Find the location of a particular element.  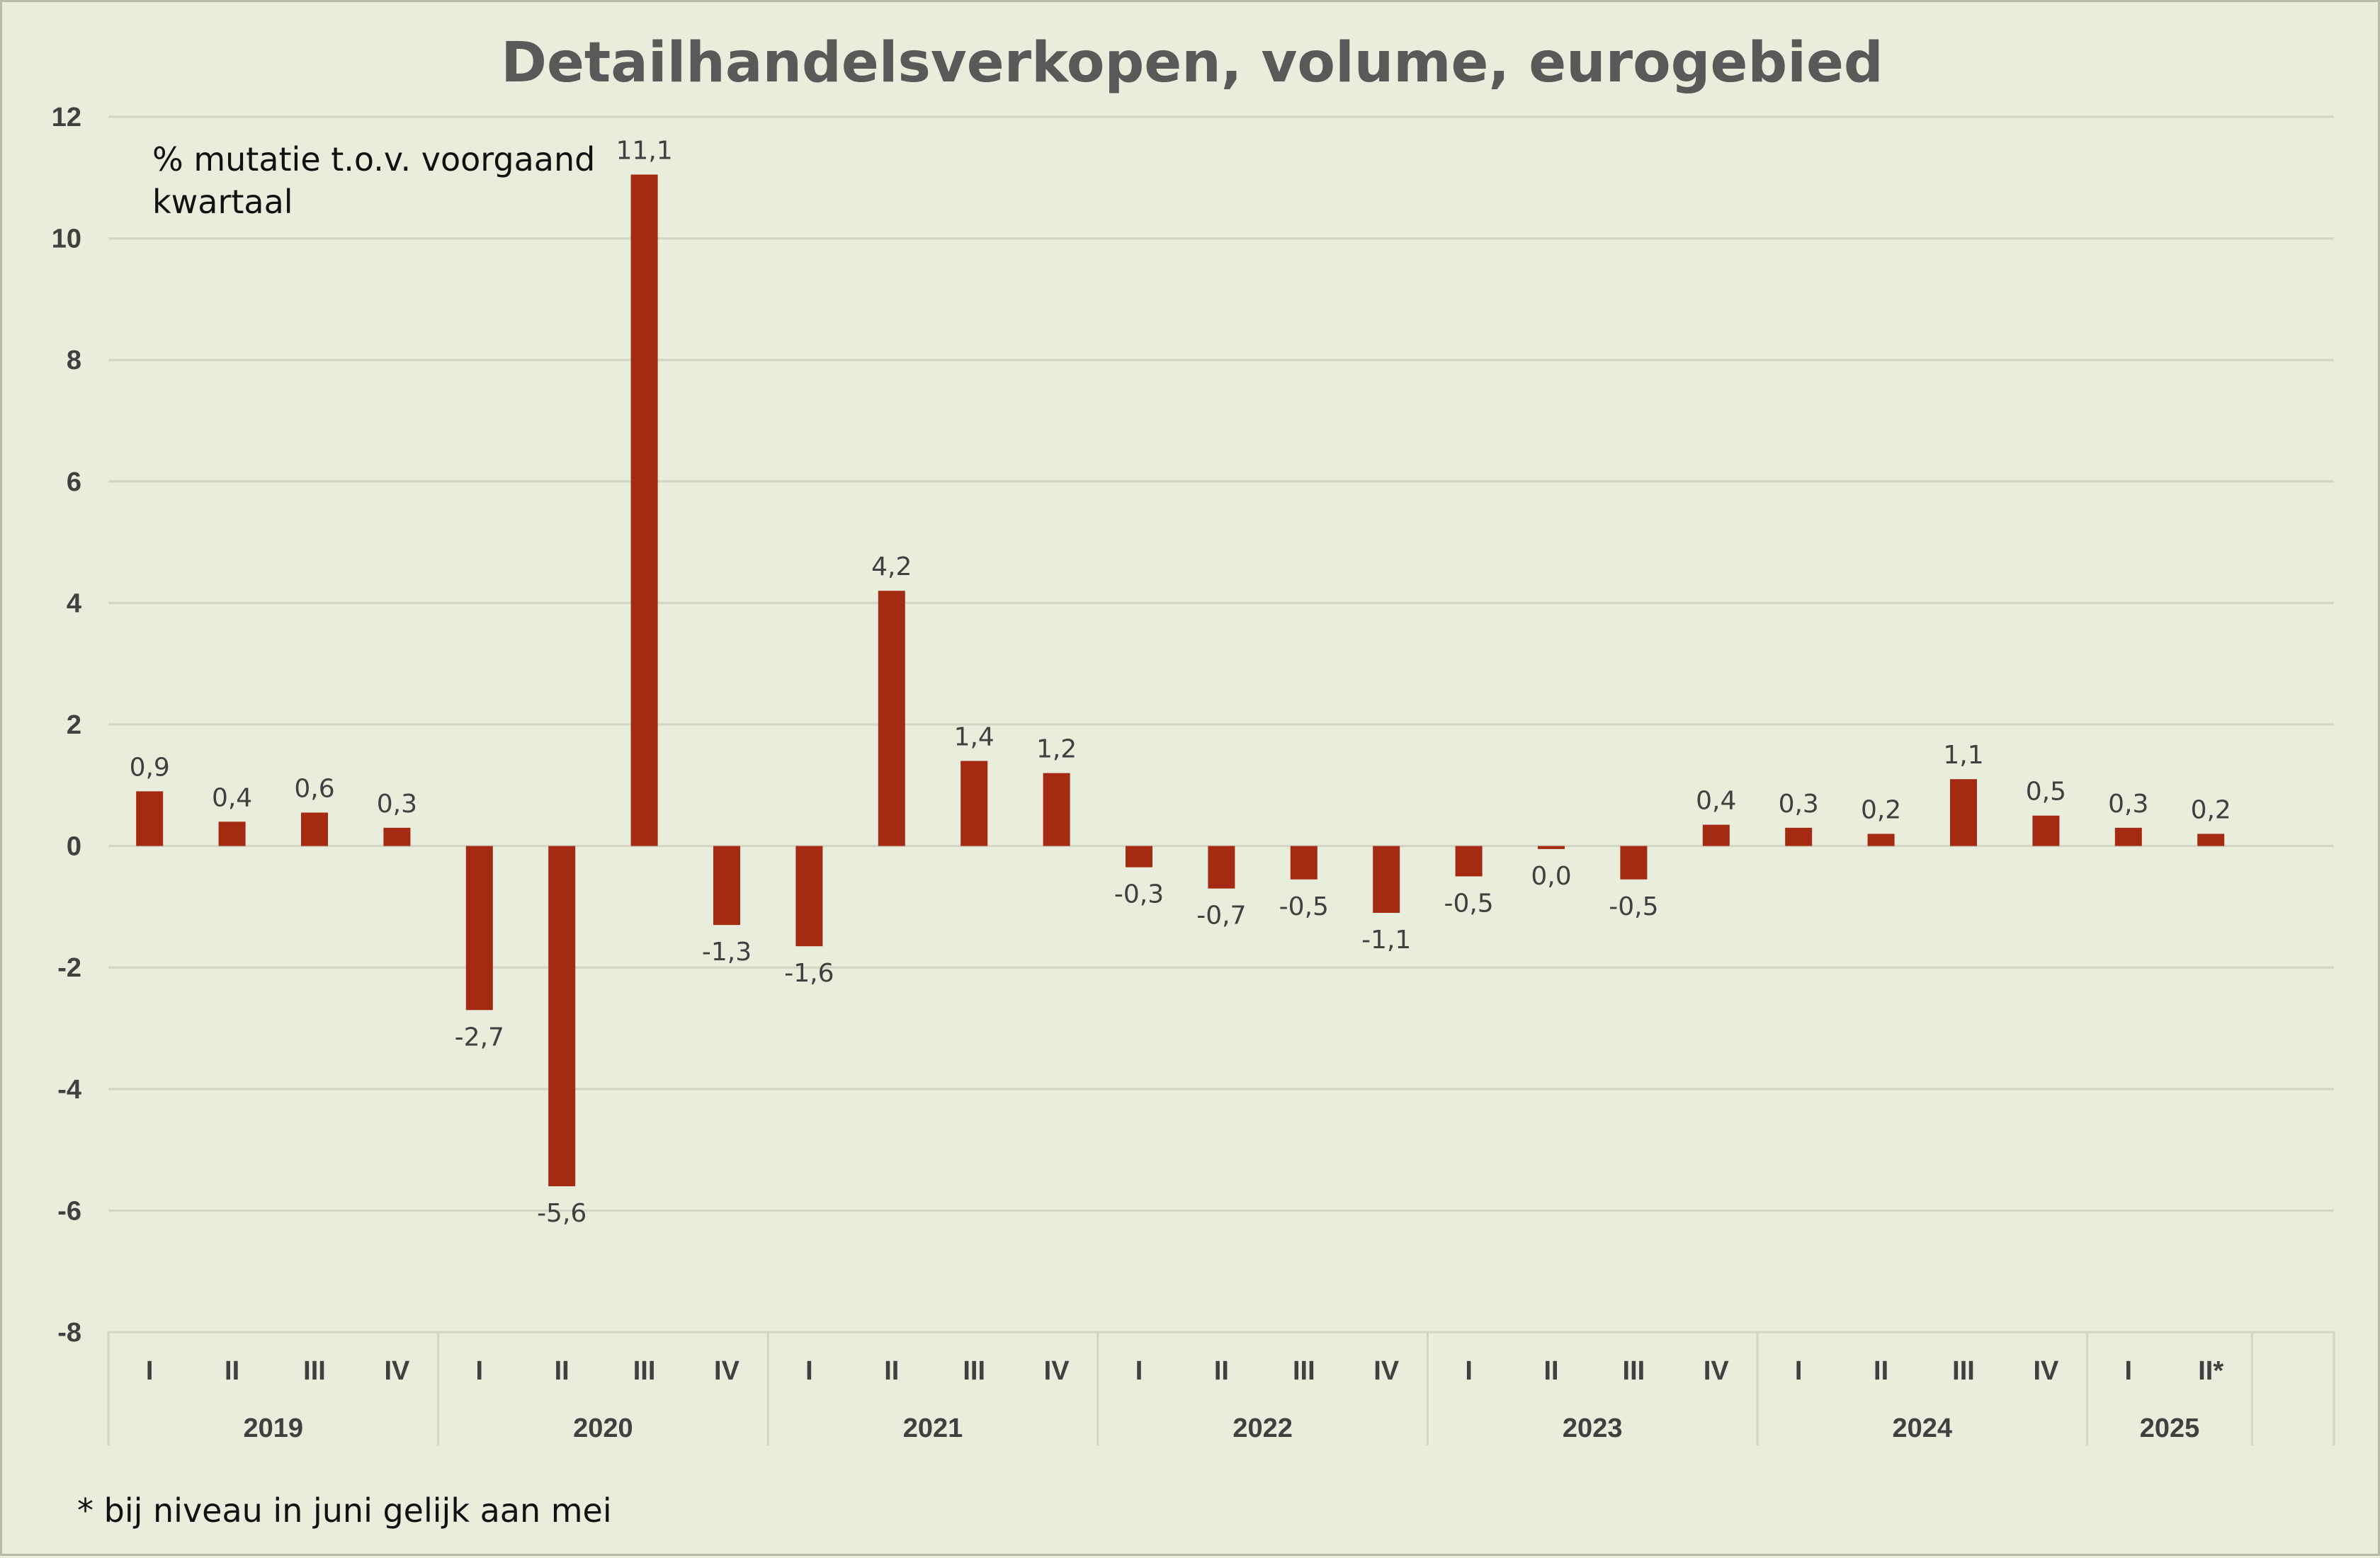

y-tick-label: -6 is located at coordinates (69, 1211).